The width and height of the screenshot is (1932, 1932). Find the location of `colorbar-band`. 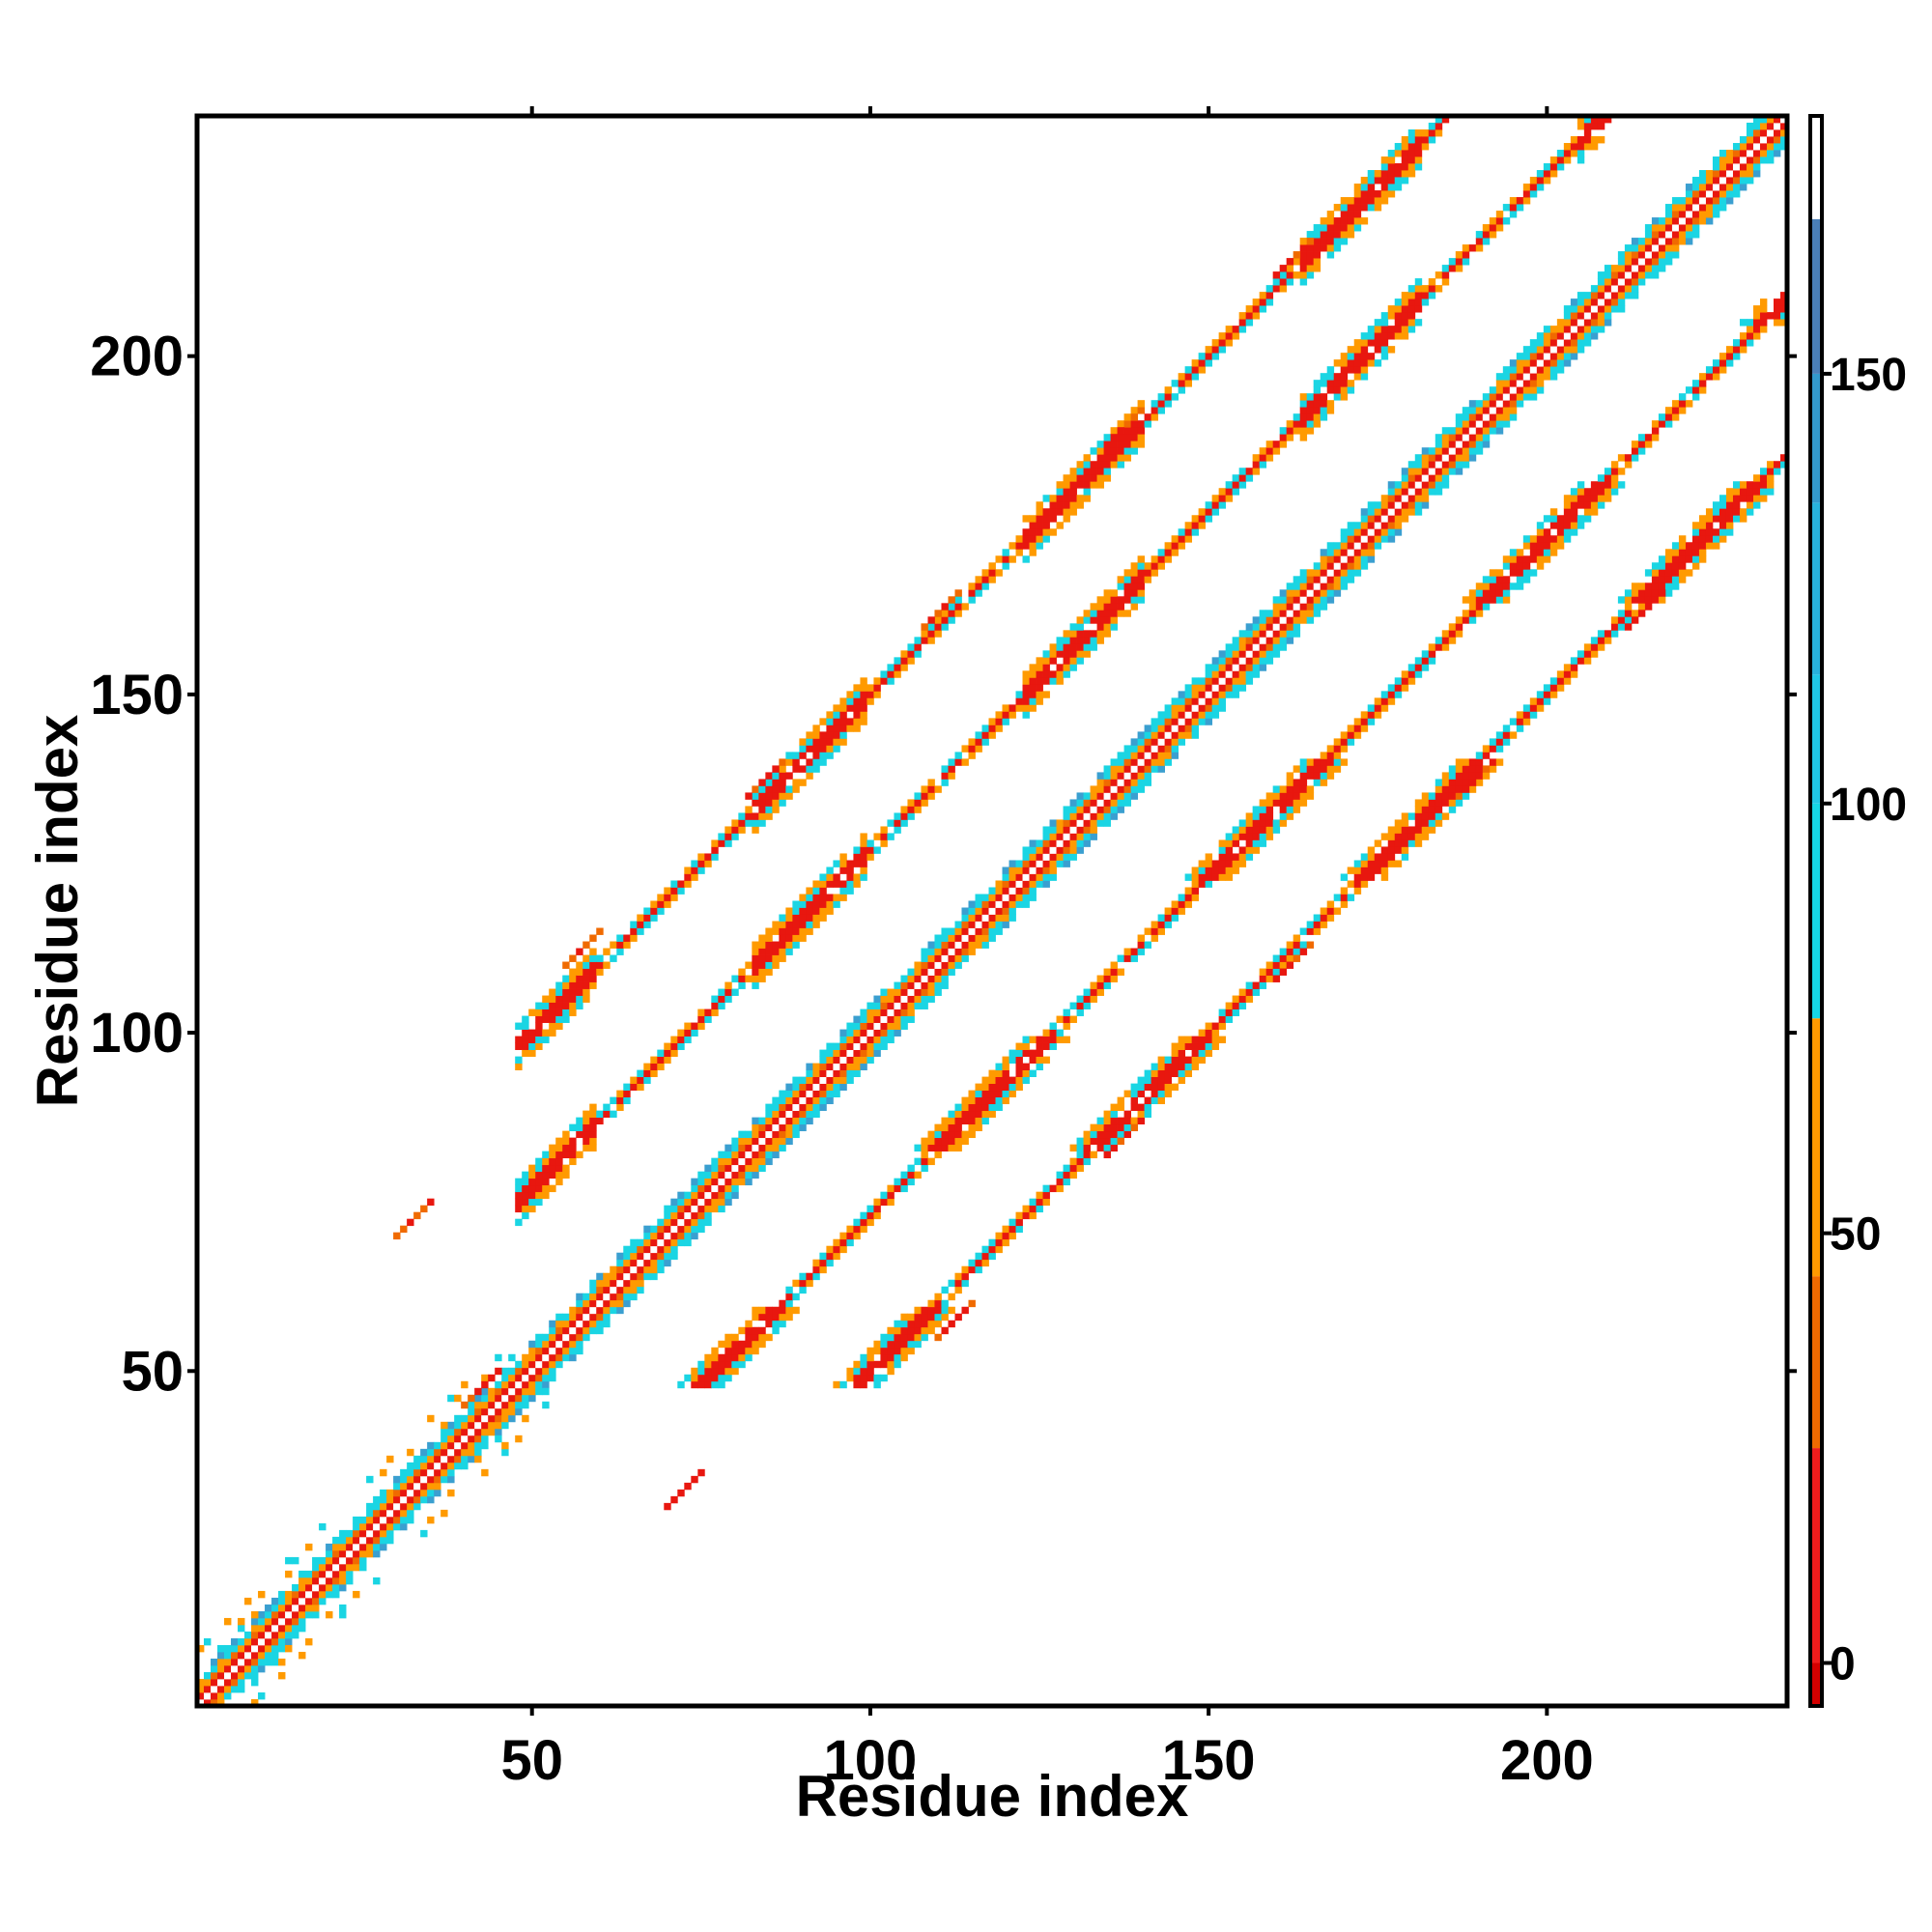

colorbar-band is located at coordinates (1816, 911).